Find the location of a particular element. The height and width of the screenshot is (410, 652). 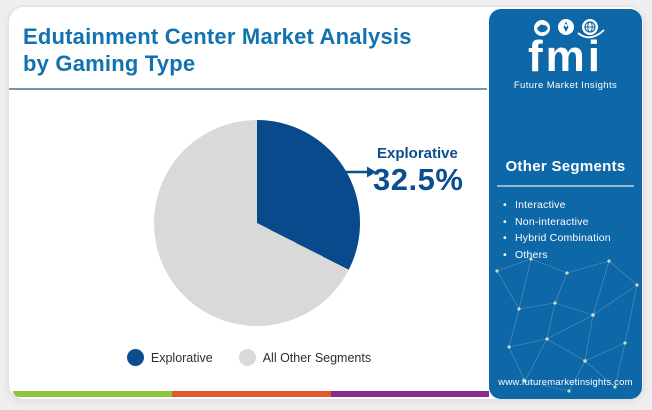

legend-item-all-other-segments: All Other Segments is located at coordinates (305, 357).